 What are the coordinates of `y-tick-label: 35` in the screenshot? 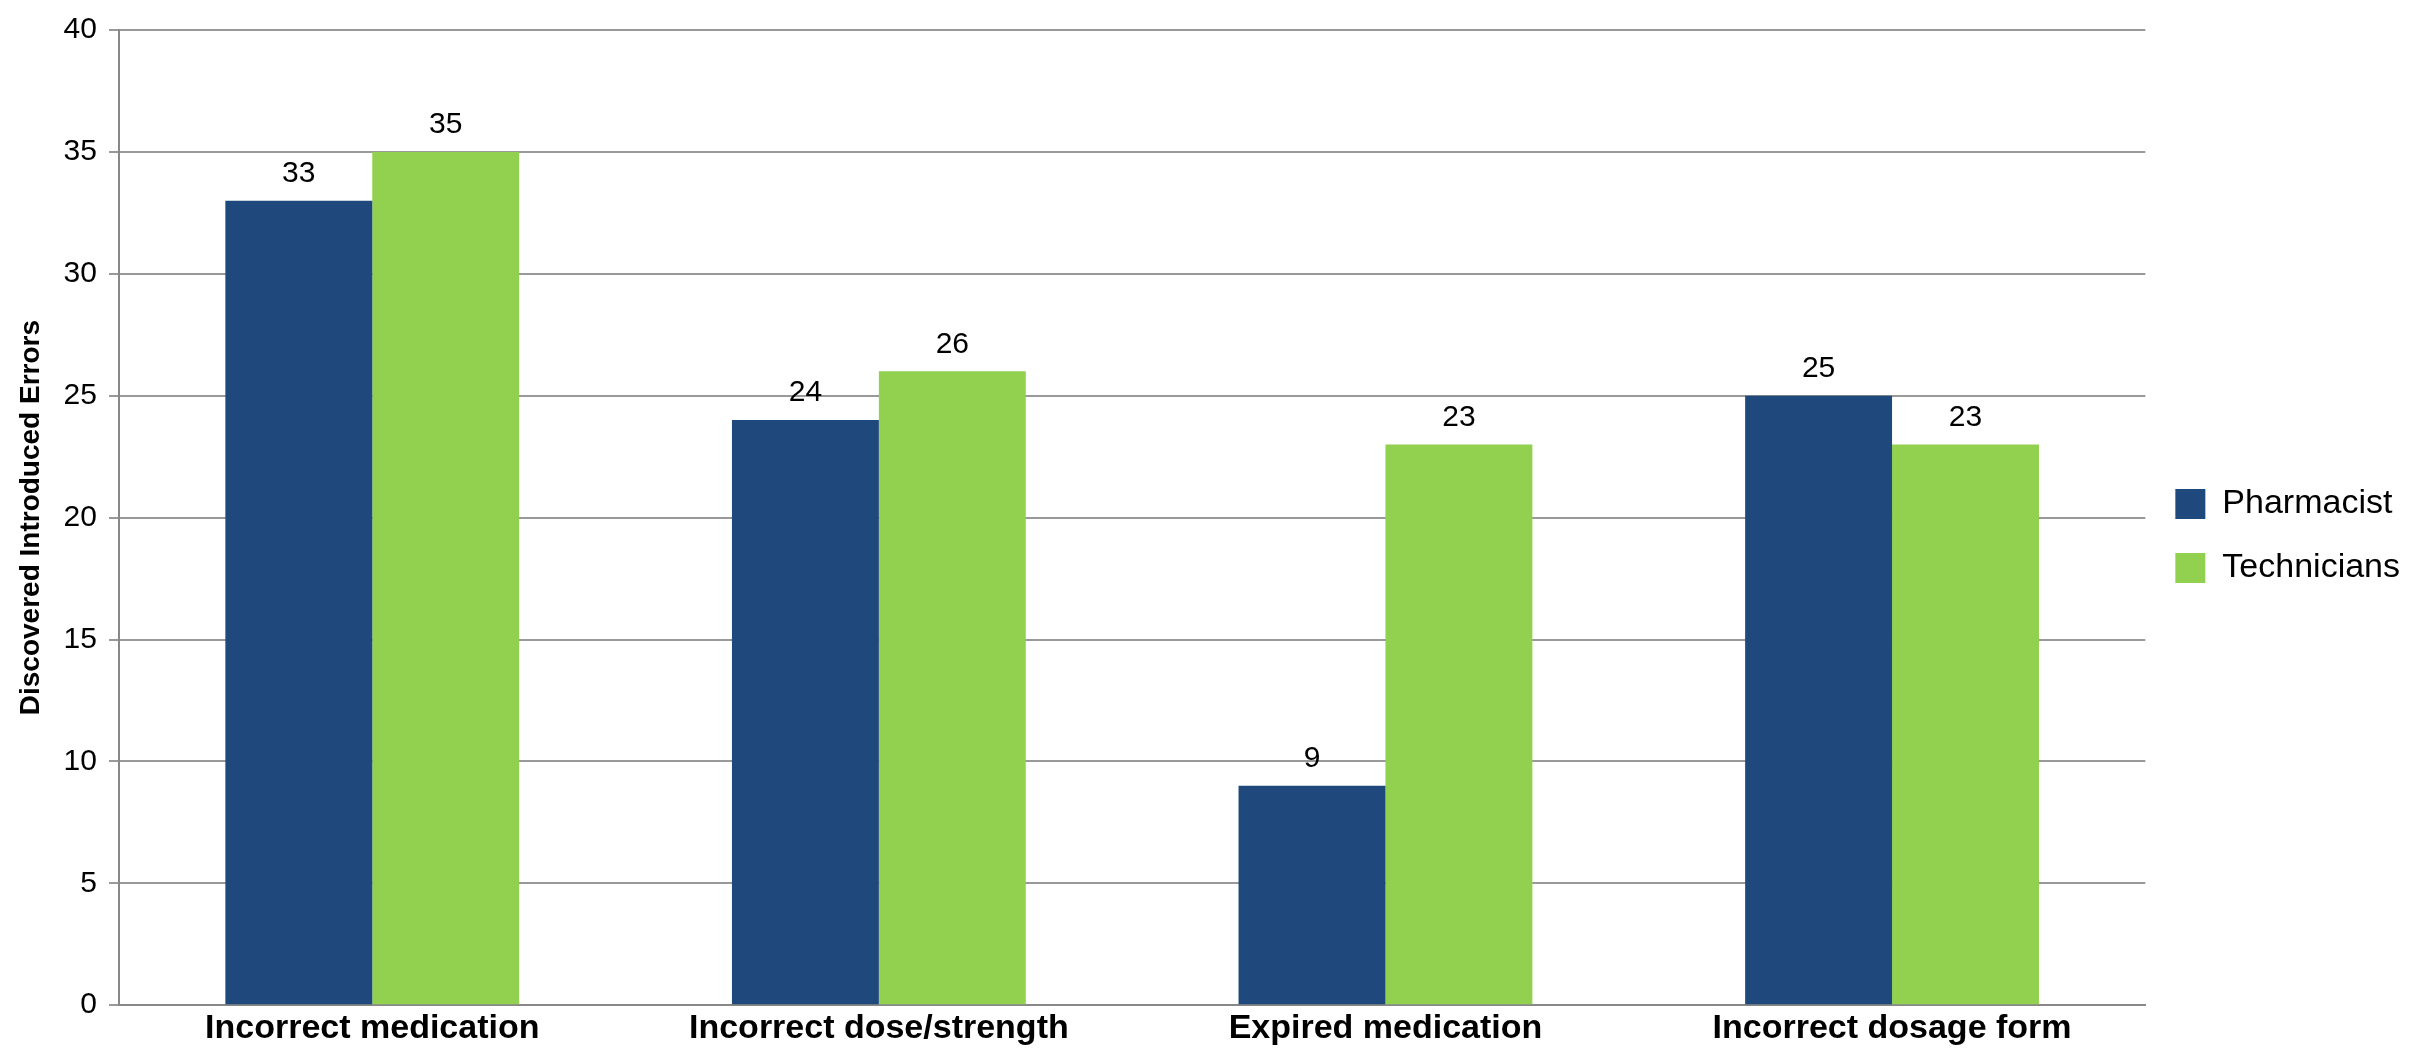 It's located at (80, 150).